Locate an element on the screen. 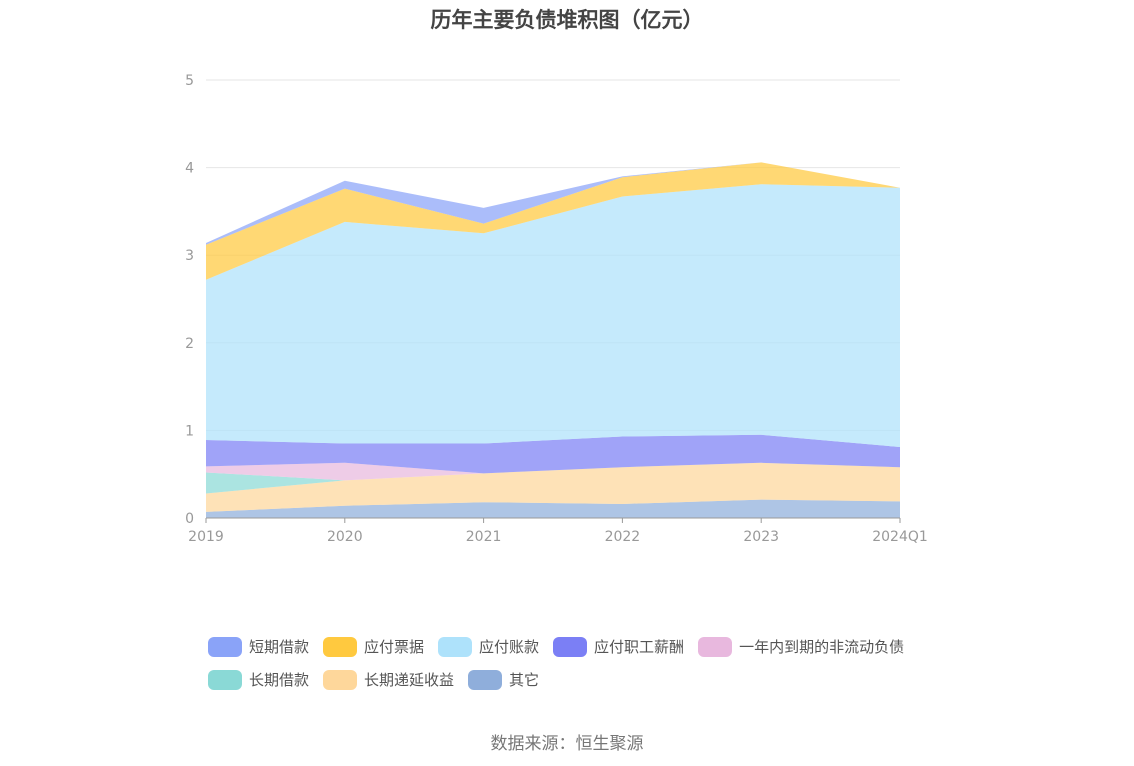 Image resolution: width=1134 pixels, height=766 pixels. legend-item: 长期借款 is located at coordinates (258, 679).